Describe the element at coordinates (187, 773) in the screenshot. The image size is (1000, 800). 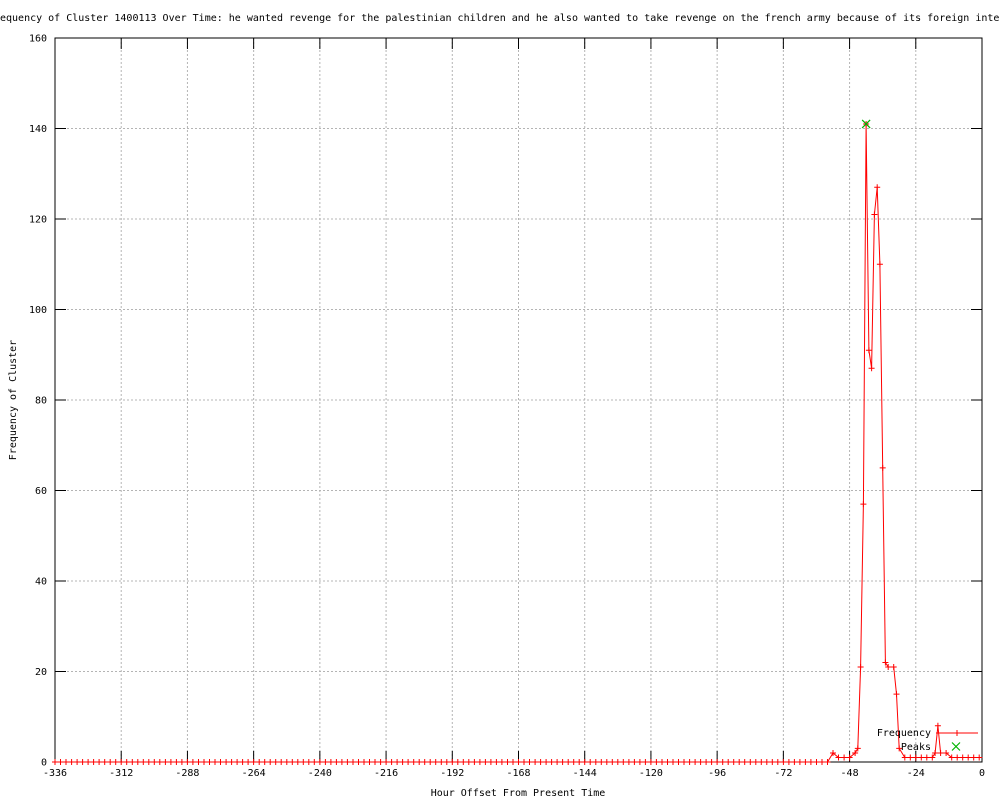
I see `x-tick-label: -288` at that location.